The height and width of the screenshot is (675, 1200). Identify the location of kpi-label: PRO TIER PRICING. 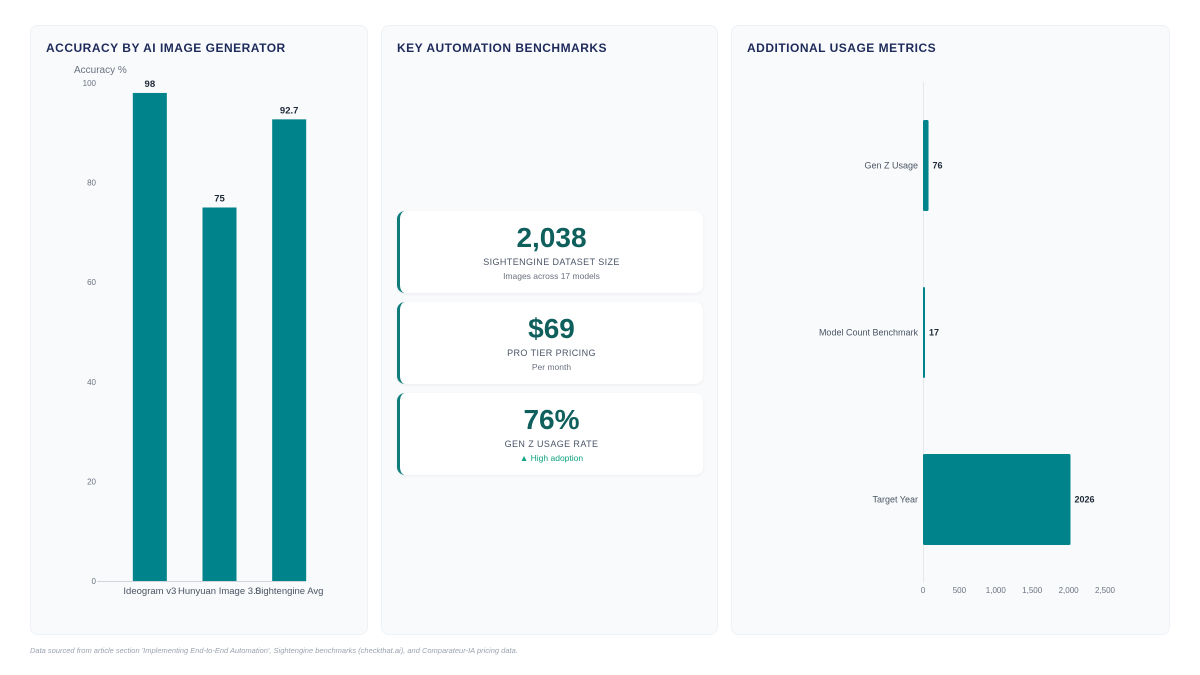
(551, 353).